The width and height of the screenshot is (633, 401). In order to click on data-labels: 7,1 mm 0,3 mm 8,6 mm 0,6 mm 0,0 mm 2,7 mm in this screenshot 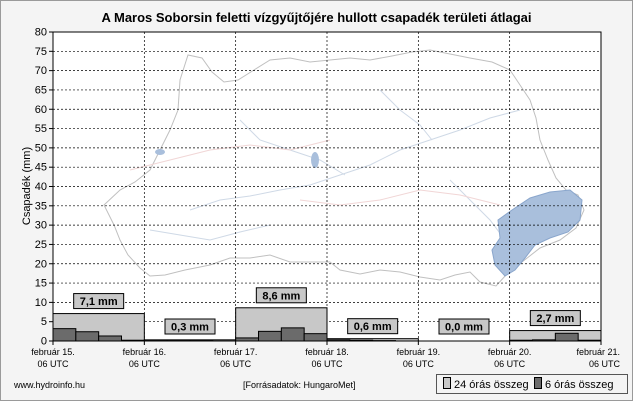, I will do `click(327, 311)`.